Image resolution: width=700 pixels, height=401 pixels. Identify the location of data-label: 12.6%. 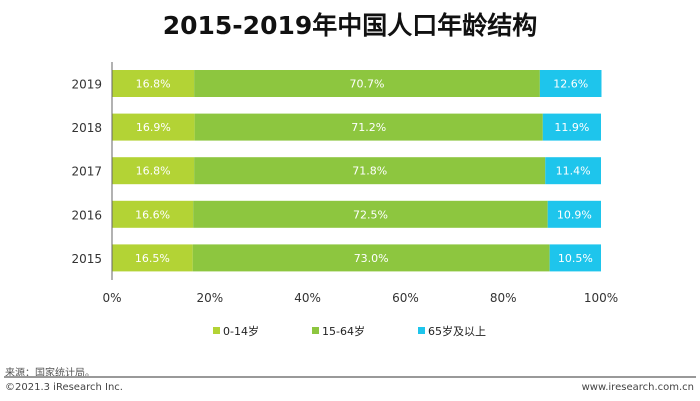
(570, 84).